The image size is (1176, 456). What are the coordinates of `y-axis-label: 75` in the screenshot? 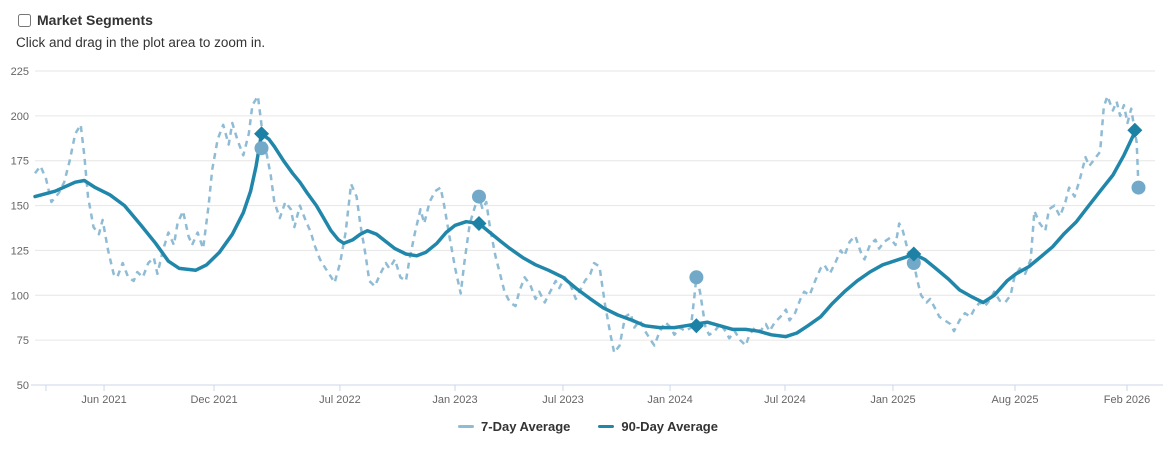 It's located at (23, 341).